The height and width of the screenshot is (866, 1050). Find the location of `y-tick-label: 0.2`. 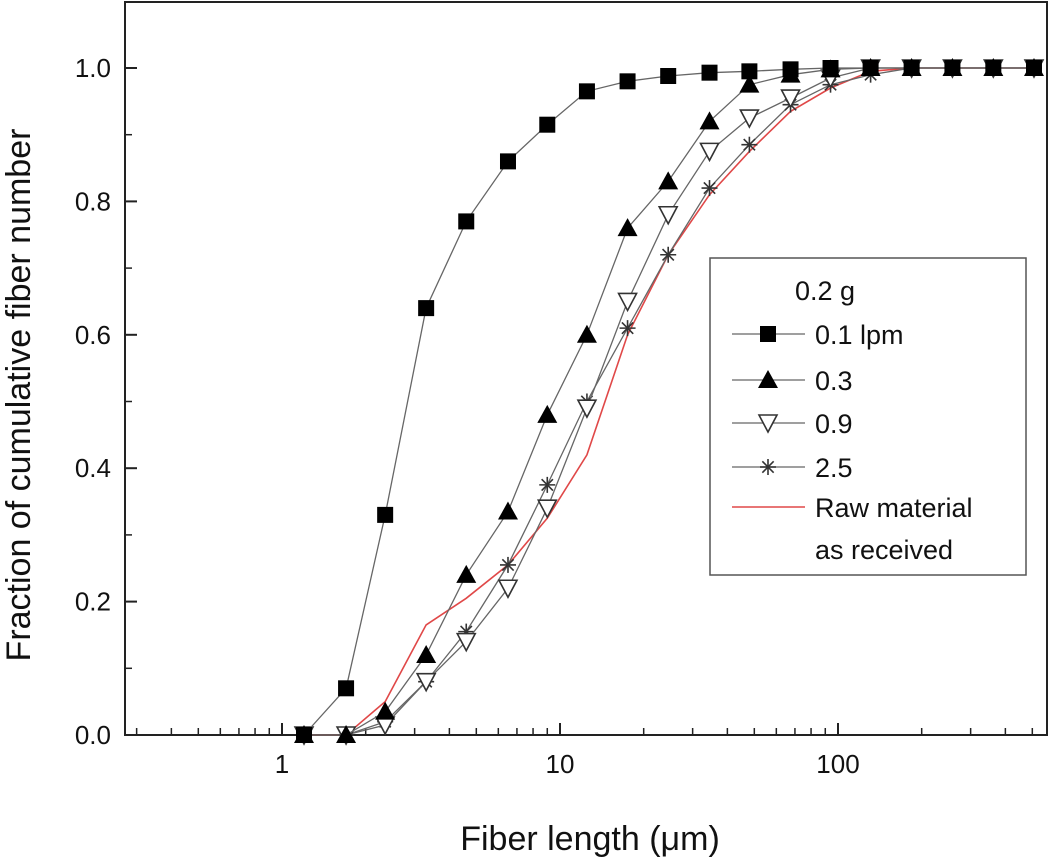

y-tick-label: 0.2 is located at coordinates (93, 602).